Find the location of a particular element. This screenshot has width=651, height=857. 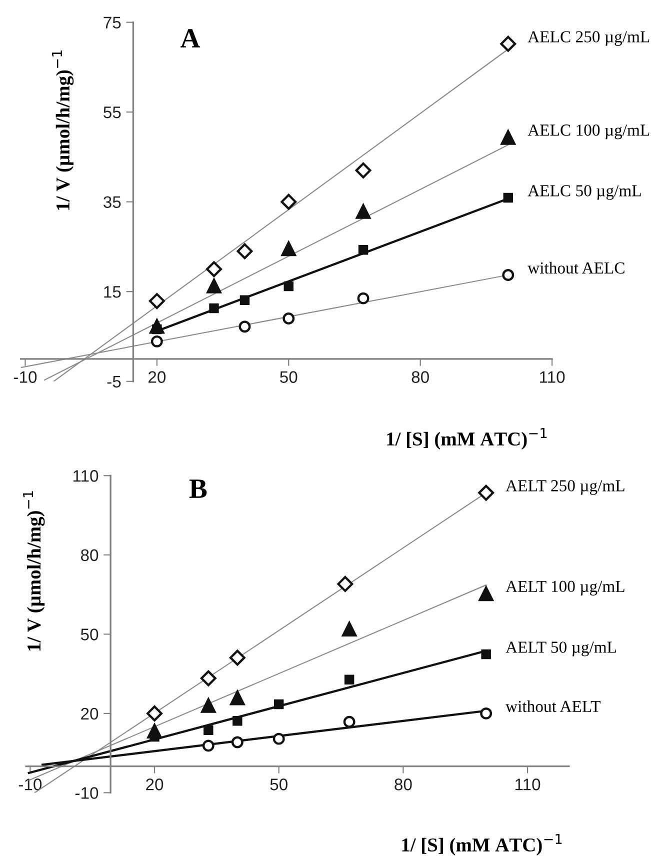

y-tick-label: 110 is located at coordinates (85, 476).